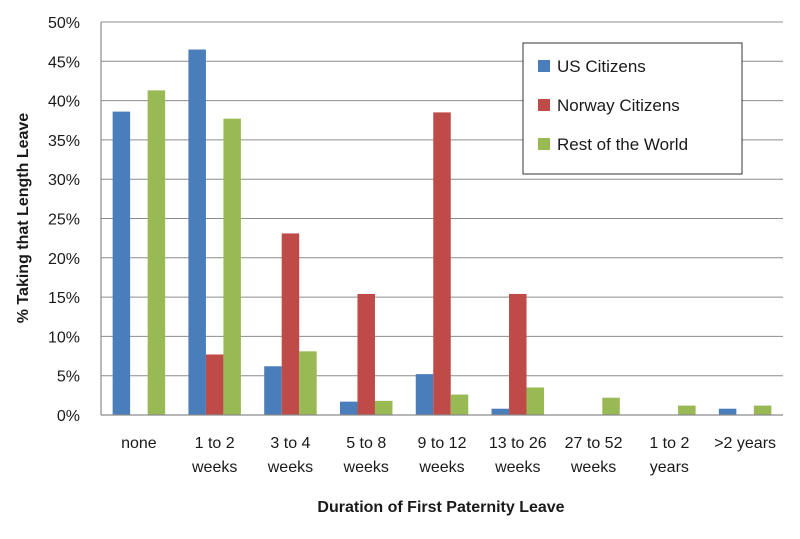 The height and width of the screenshot is (539, 800). Describe the element at coordinates (601, 66) in the screenshot. I see `legend-label-us: US Citizens` at that location.